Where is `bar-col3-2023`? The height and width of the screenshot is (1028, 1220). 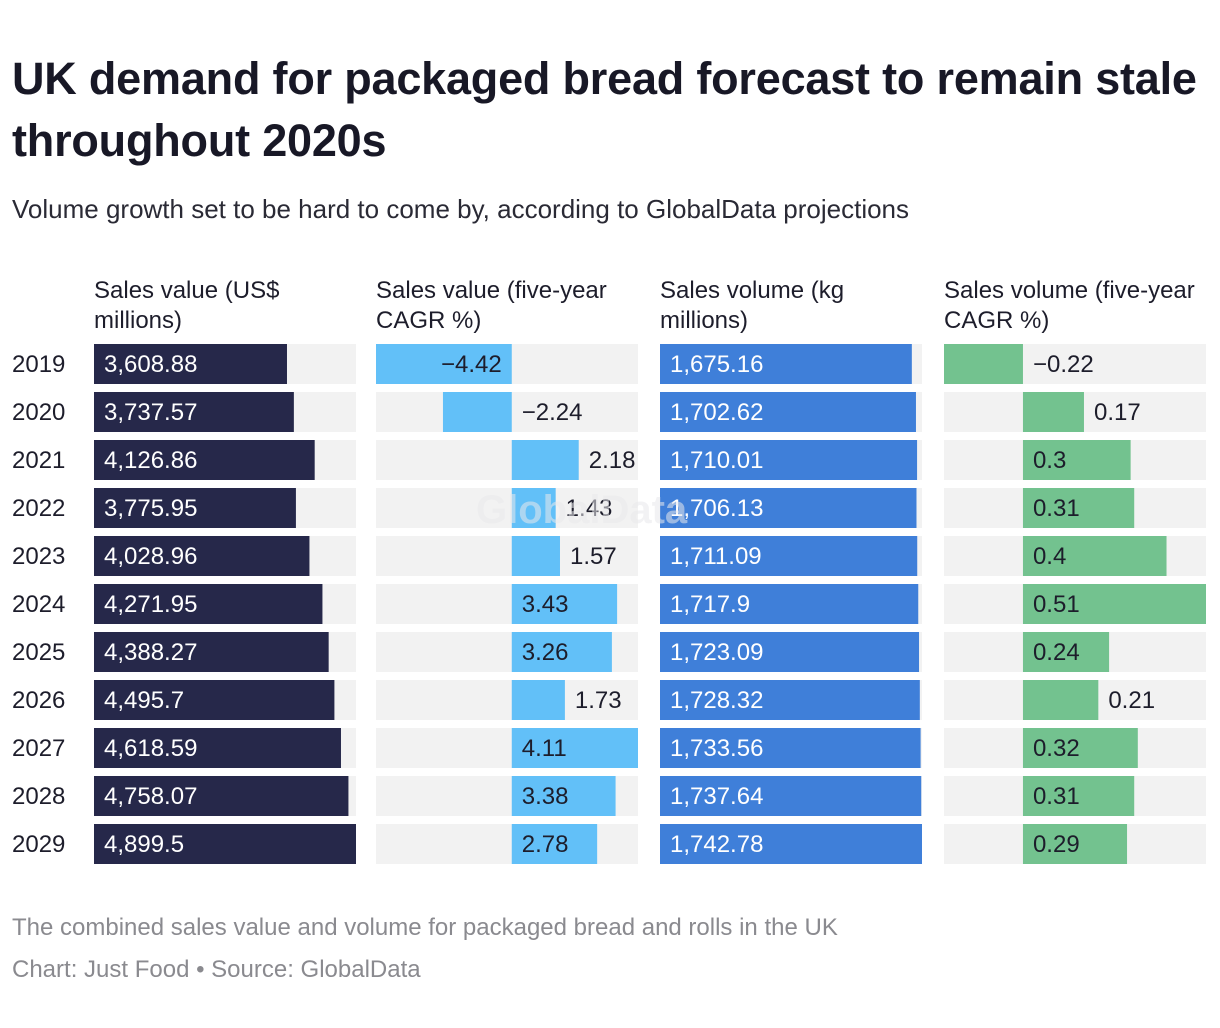 bar-col3-2023 is located at coordinates (789, 556).